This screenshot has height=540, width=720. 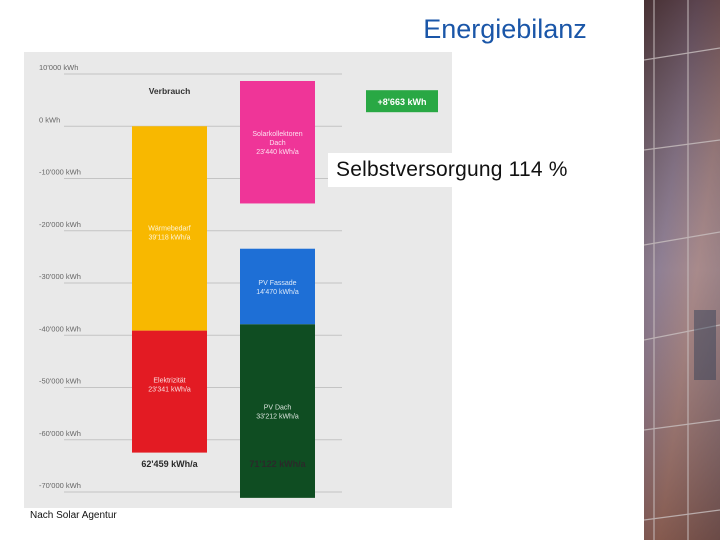 I want to click on bar-total-label: 71'122 kWh/a, so click(x=277, y=464).